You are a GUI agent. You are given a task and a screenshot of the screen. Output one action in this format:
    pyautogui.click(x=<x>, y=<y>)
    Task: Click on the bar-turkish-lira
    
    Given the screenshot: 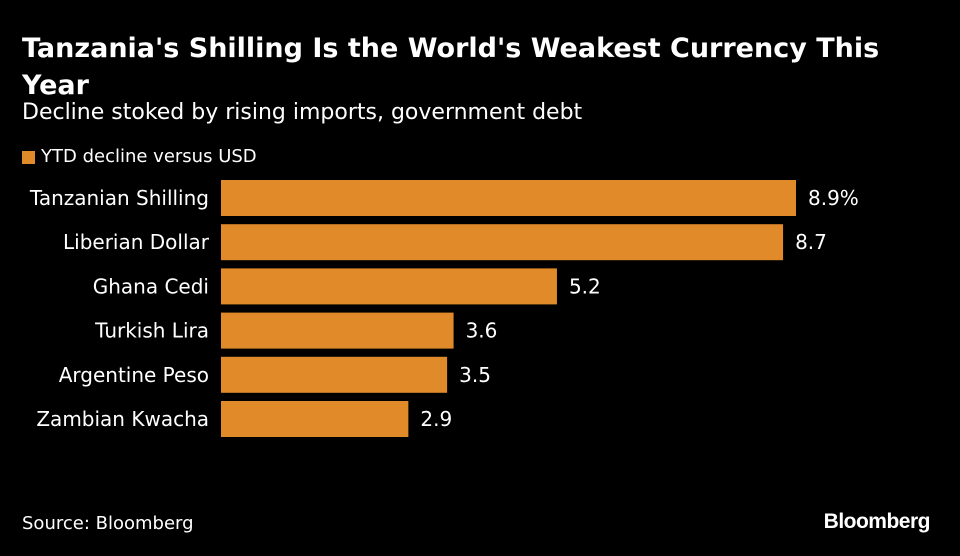 What is the action you would take?
    pyautogui.click(x=337, y=330)
    